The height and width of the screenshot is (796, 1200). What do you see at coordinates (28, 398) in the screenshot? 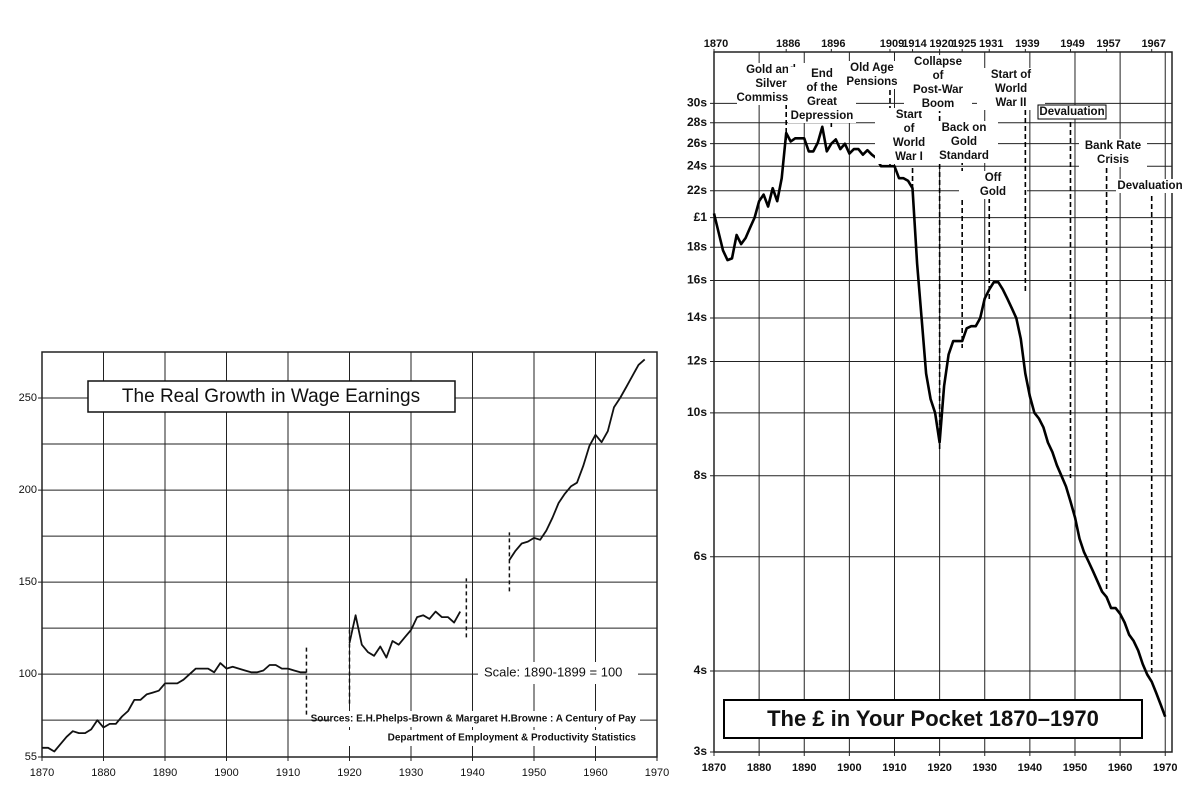
I see `y-tick-label: 250` at bounding box center [28, 398].